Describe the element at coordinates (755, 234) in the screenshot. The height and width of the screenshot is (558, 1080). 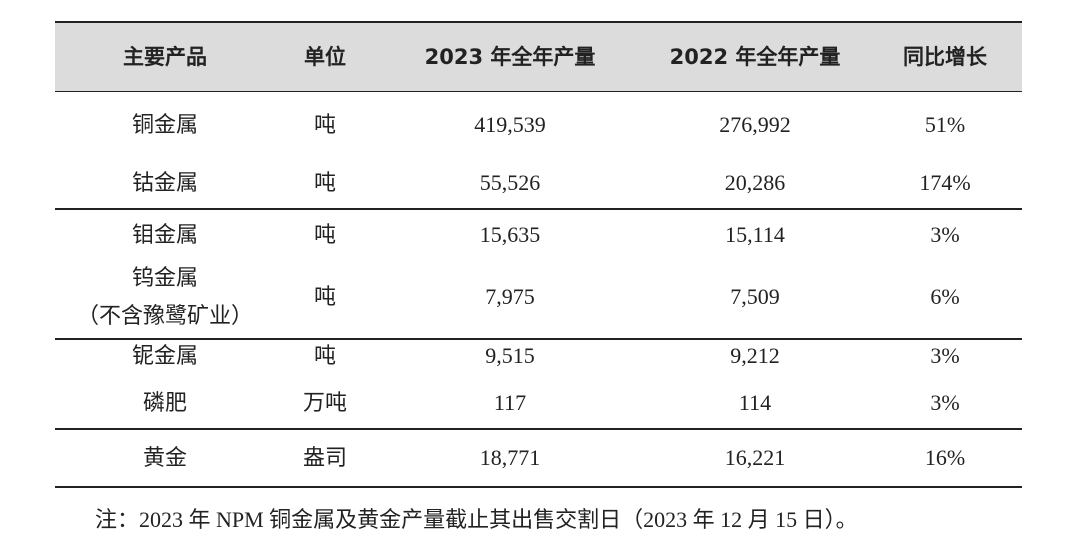
I see `table-cell: 15,114` at that location.